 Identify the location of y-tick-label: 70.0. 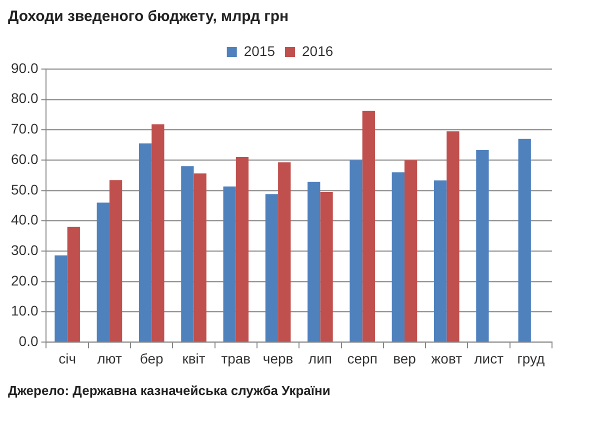
(24, 128).